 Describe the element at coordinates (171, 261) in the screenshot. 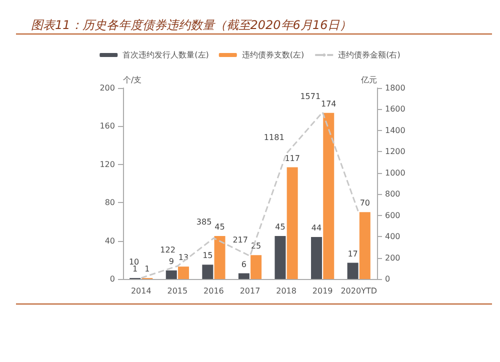

I see `data-label: 9` at that location.